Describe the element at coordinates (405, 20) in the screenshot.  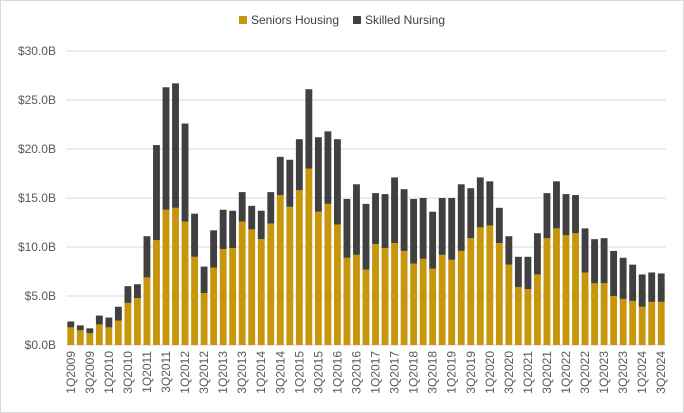
I see `legend-label: Skilled Nursing` at that location.